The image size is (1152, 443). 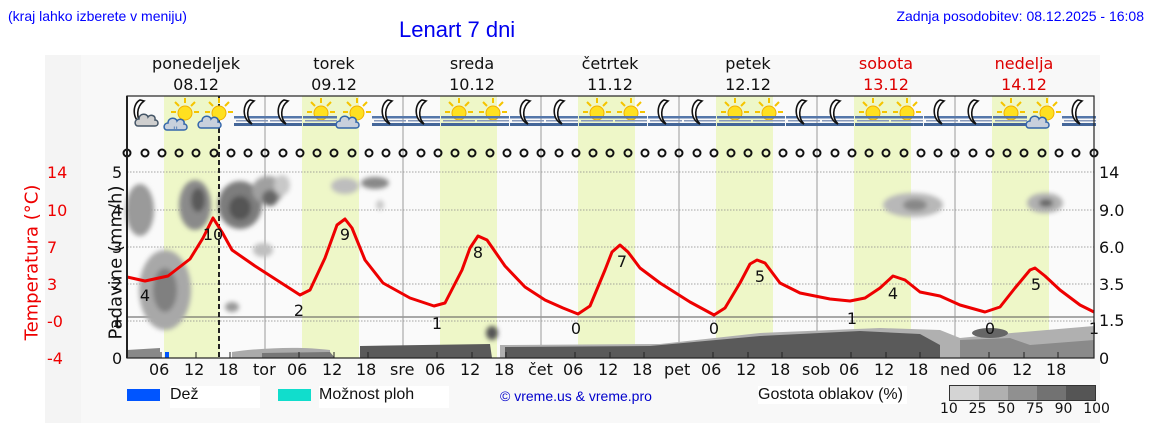 I want to click on cloud-density-scale, so click(x=1022, y=393).